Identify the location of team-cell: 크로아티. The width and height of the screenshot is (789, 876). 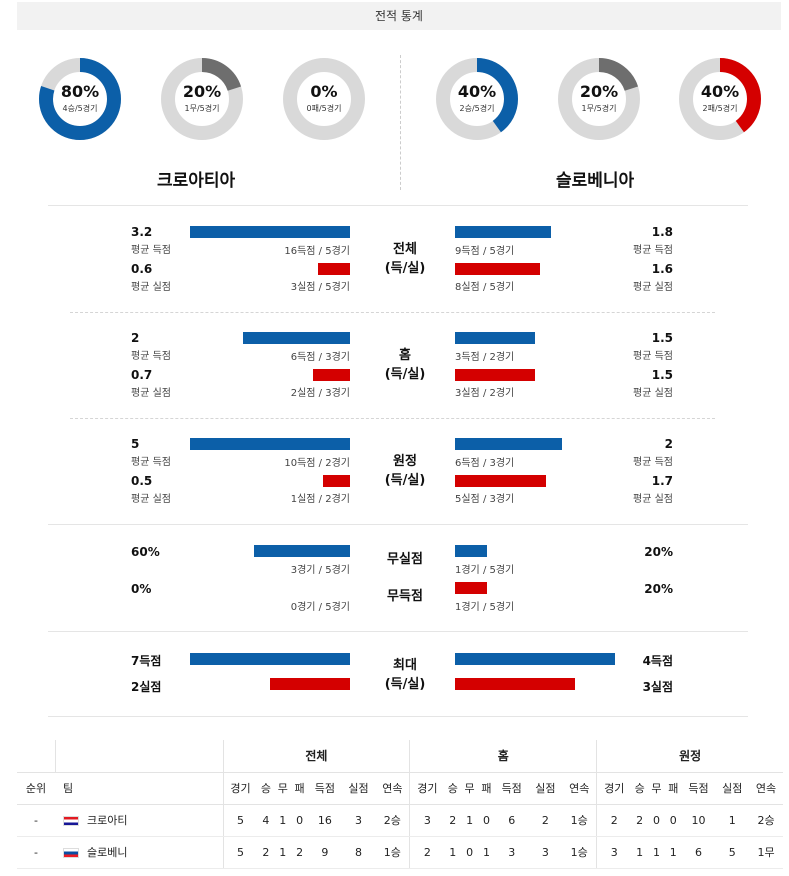
(139, 820).